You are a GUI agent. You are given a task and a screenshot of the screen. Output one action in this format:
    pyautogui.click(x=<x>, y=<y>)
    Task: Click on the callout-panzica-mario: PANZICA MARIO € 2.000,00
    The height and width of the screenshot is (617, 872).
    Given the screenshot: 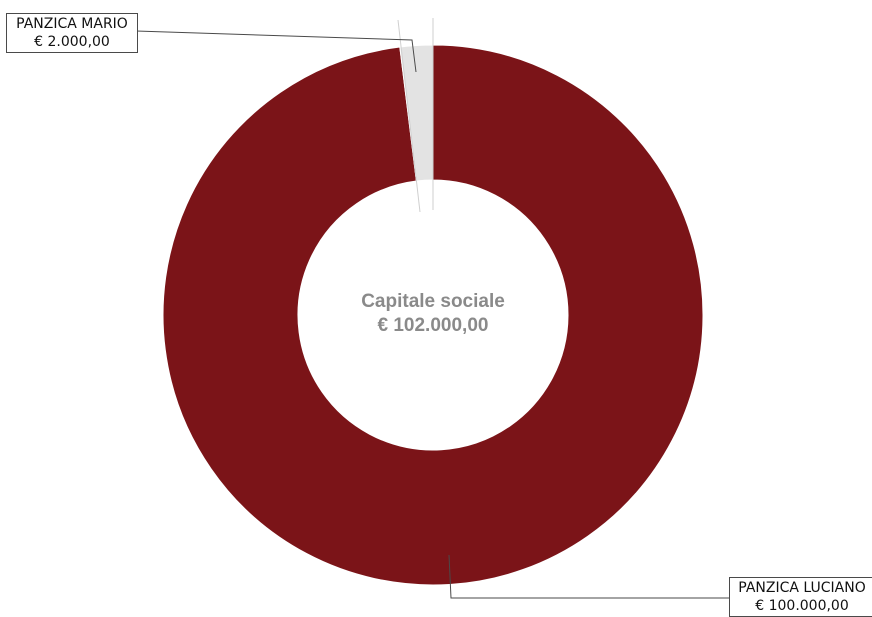 What is the action you would take?
    pyautogui.click(x=72, y=33)
    